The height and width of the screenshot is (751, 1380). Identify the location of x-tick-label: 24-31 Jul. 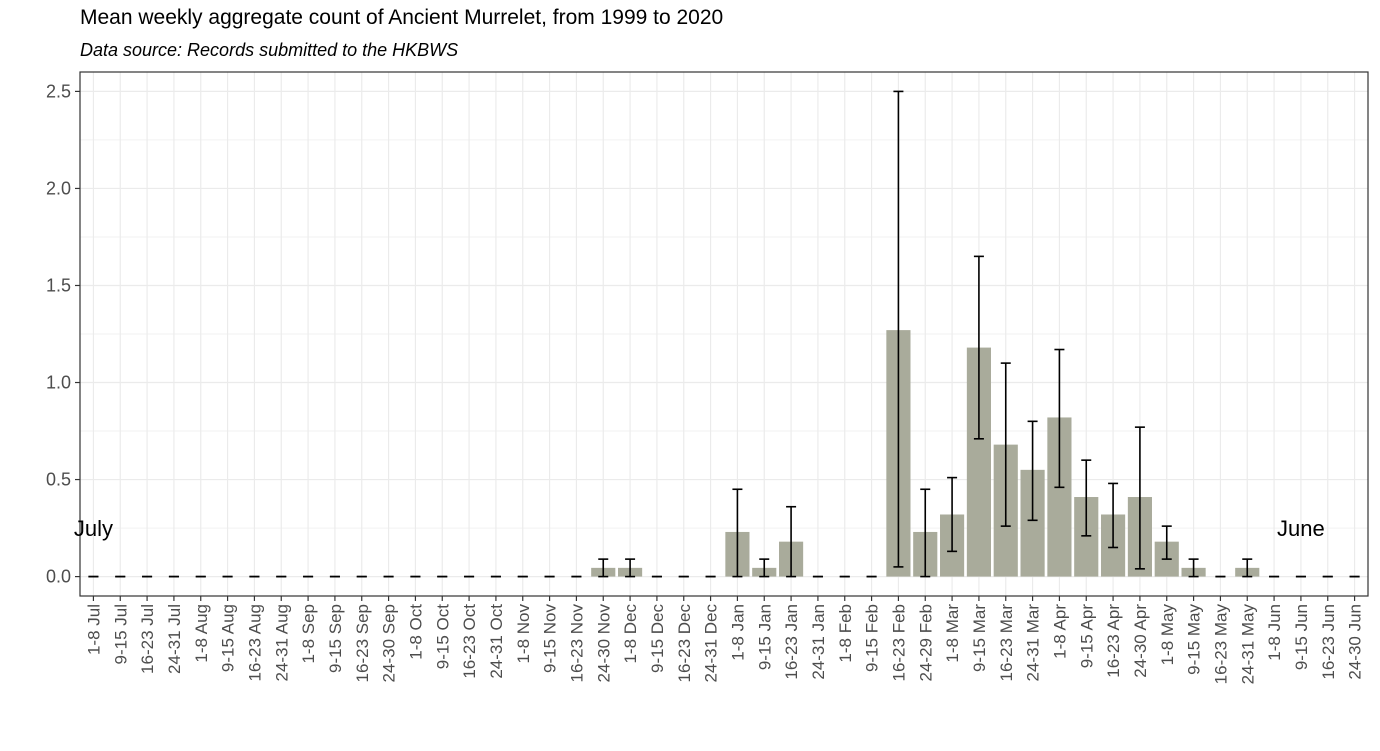
(174, 639).